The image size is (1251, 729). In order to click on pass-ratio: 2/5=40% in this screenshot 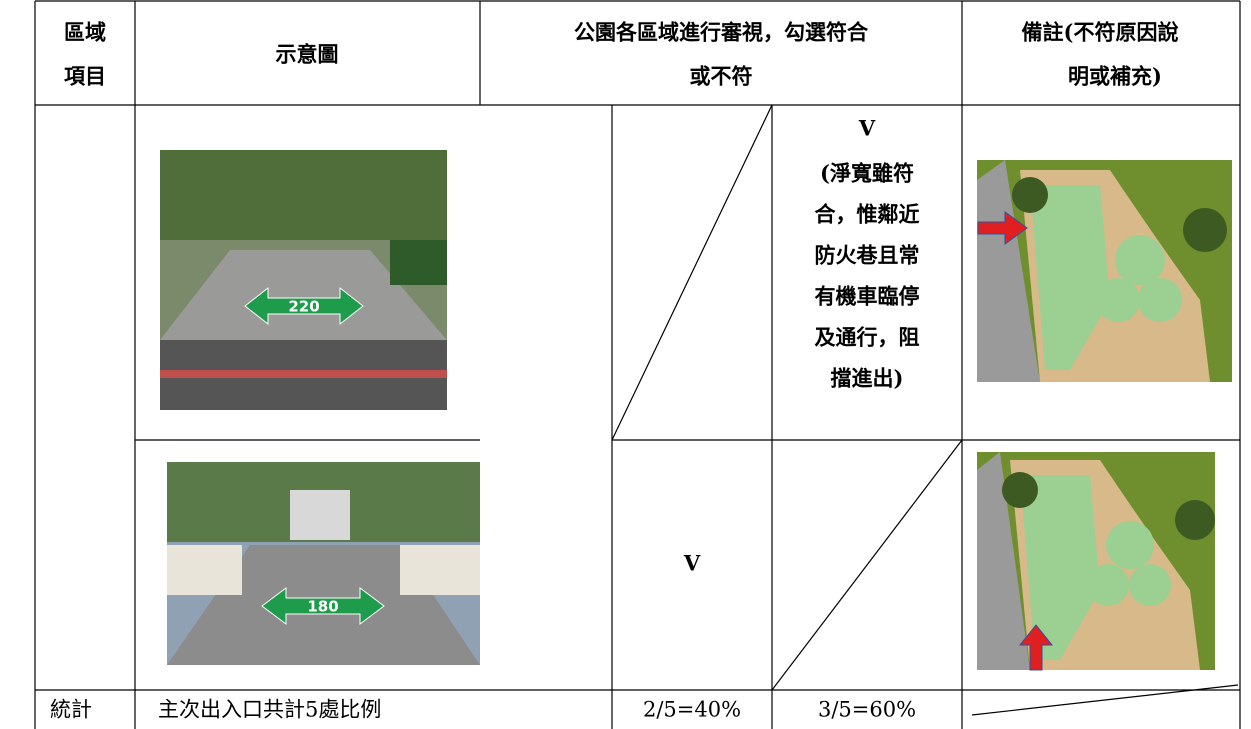, I will do `click(692, 710)`.